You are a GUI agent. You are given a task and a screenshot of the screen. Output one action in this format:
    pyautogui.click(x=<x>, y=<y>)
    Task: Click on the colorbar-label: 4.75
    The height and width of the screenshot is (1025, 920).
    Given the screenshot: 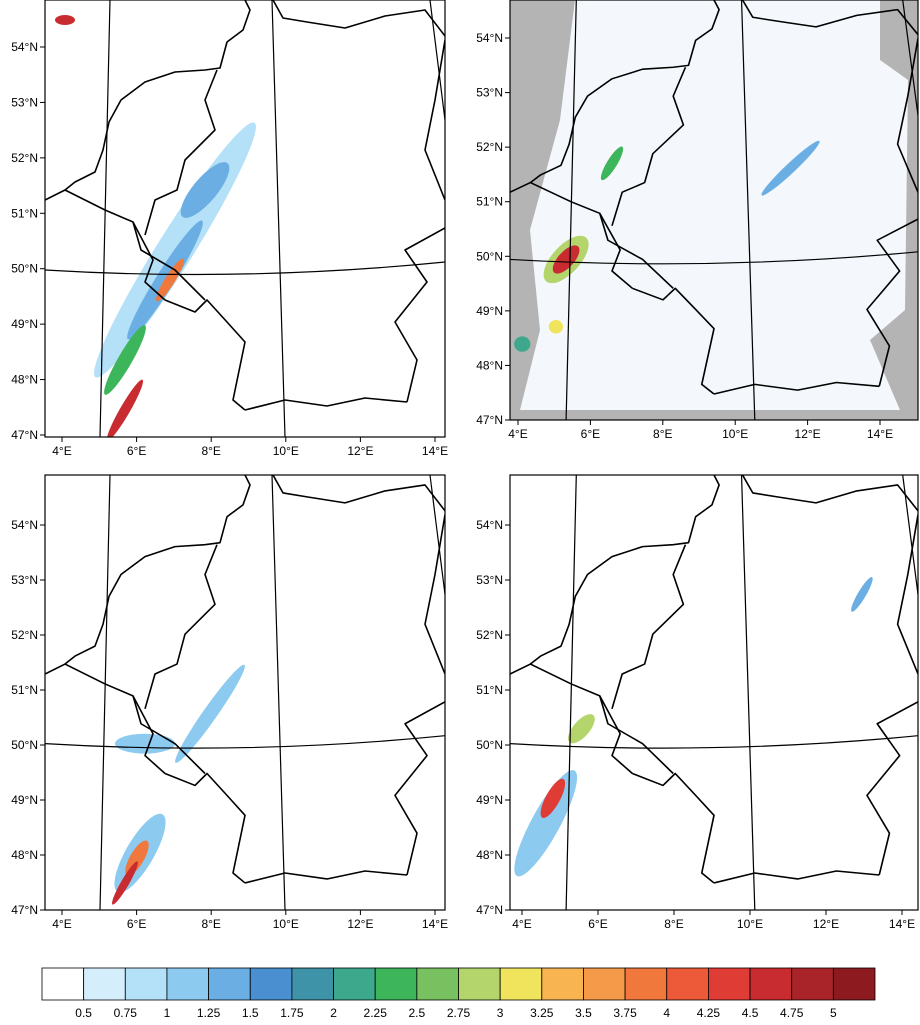 What is the action you would take?
    pyautogui.click(x=792, y=1013)
    